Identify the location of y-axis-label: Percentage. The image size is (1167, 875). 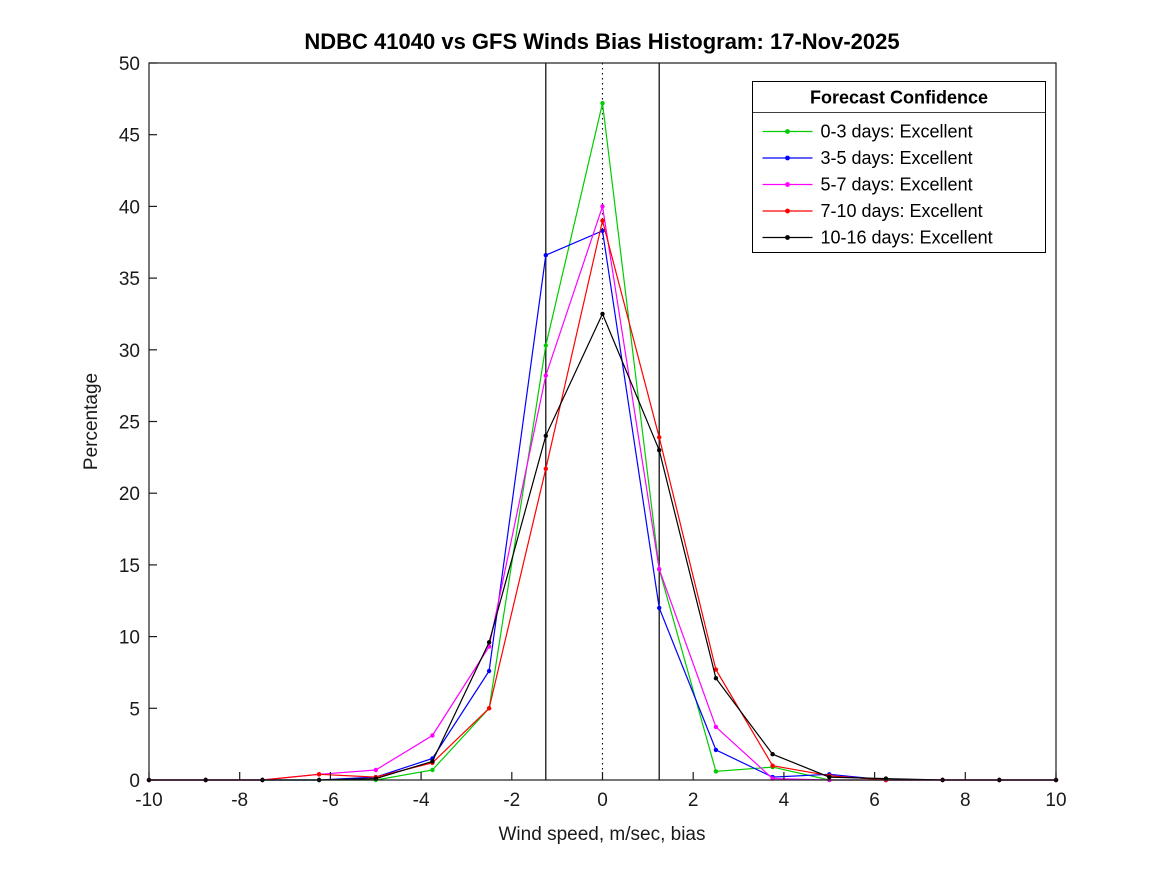
(91, 421).